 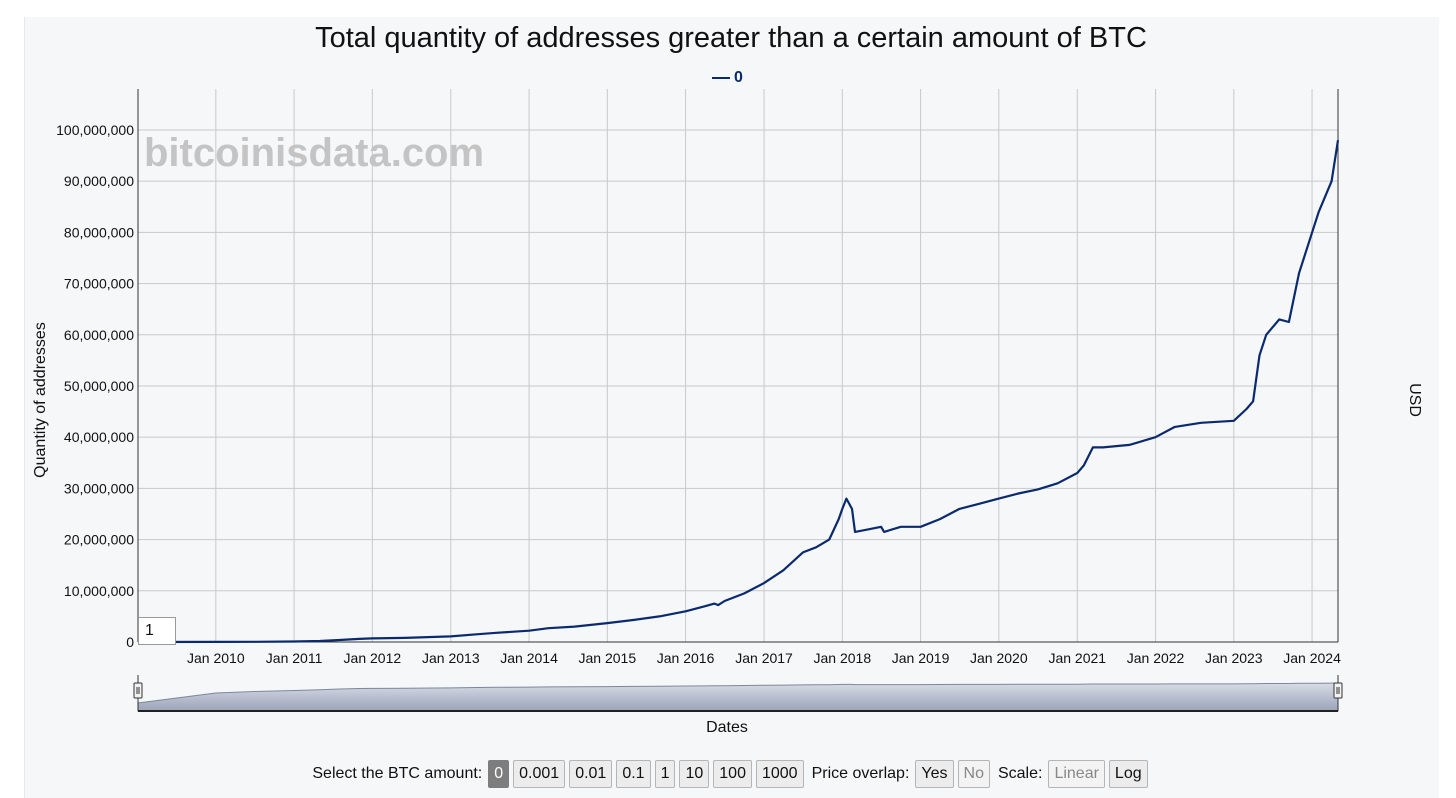 I want to click on y-tick-label: 0, so click(x=130, y=642).